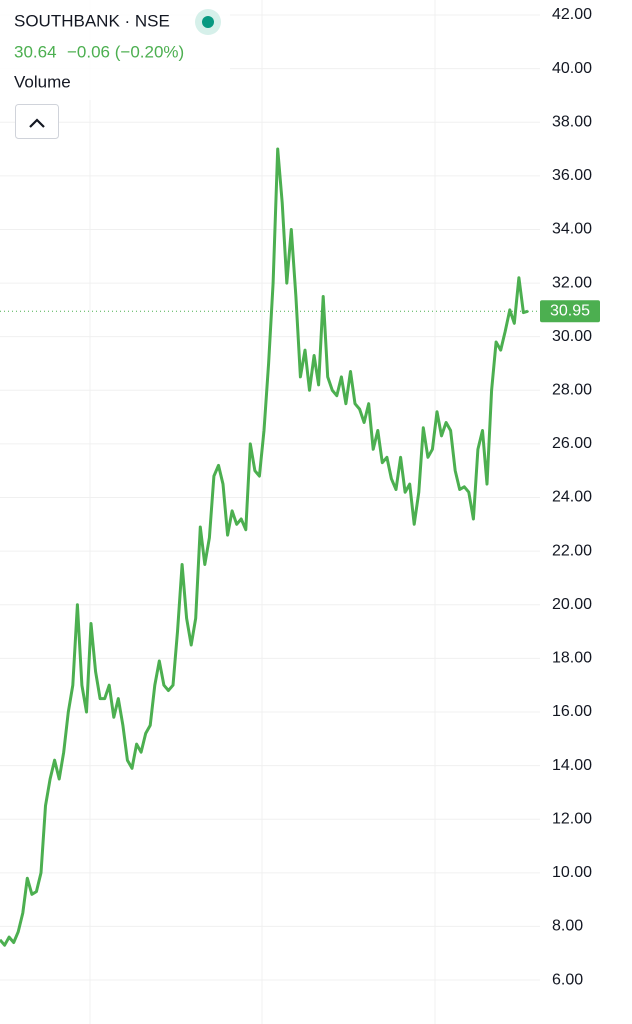 This screenshot has height=1024, width=632. Describe the element at coordinates (572, 14) in the screenshot. I see `y-tick-label: 42.00` at that location.